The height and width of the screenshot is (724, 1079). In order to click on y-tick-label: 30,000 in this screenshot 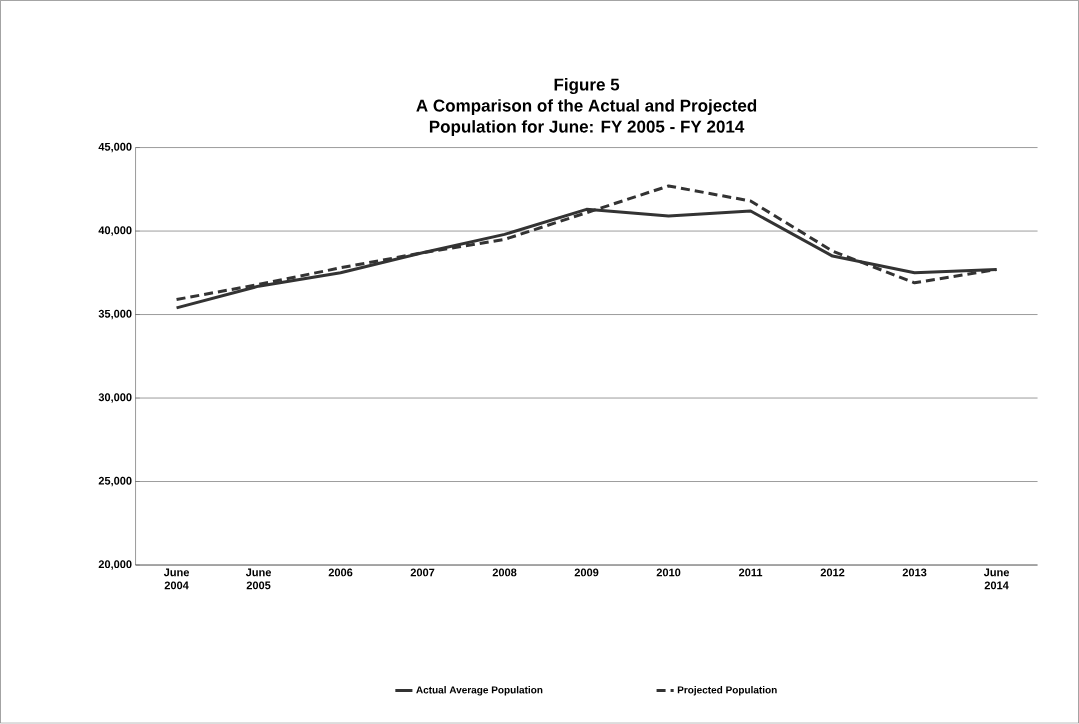, I will do `click(115, 398)`.